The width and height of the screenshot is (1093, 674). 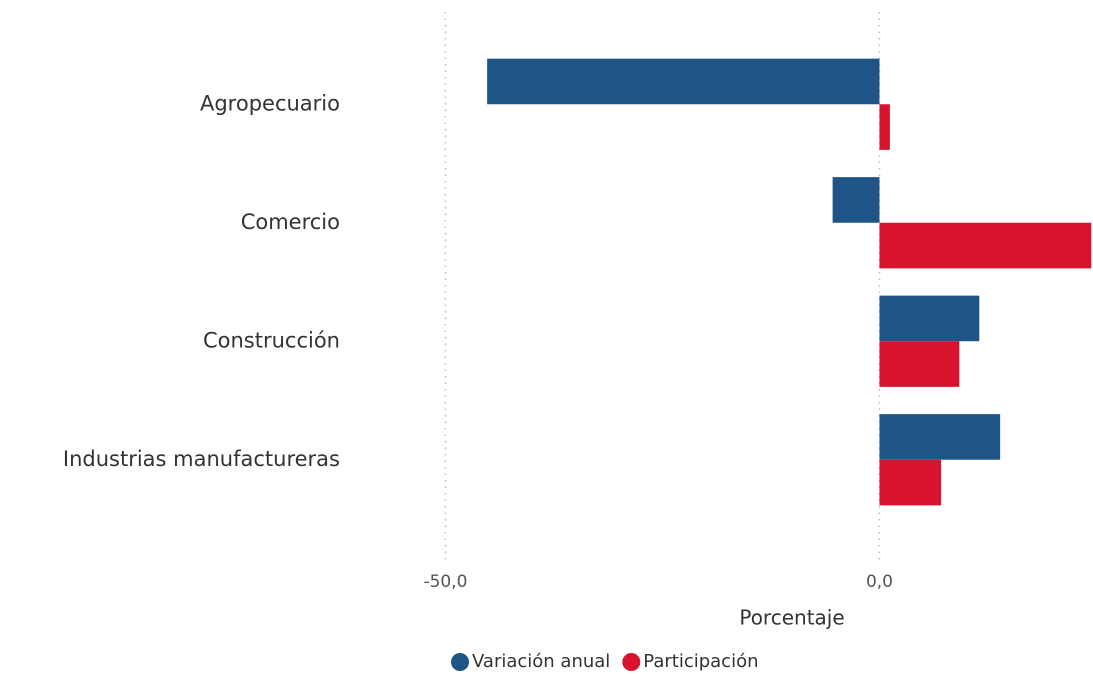 I want to click on x-axis-title: Porcentaje, so click(x=791, y=618).